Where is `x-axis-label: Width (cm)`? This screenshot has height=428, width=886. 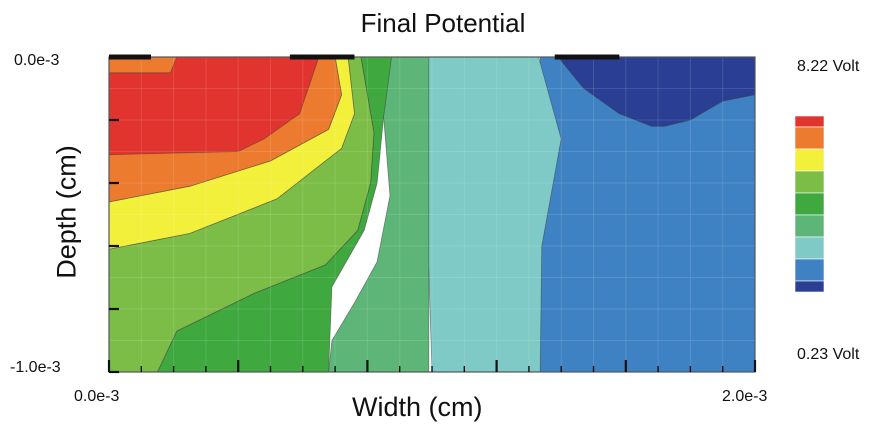 x-axis-label: Width (cm) is located at coordinates (417, 407).